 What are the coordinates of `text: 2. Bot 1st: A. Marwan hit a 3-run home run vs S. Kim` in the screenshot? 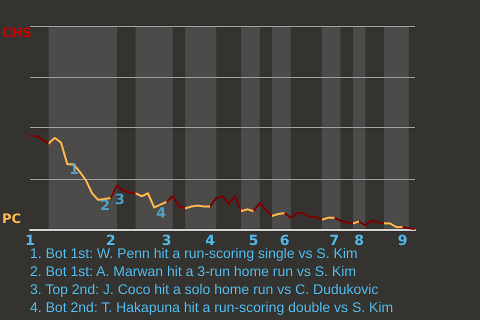 It's located at (194, 271).